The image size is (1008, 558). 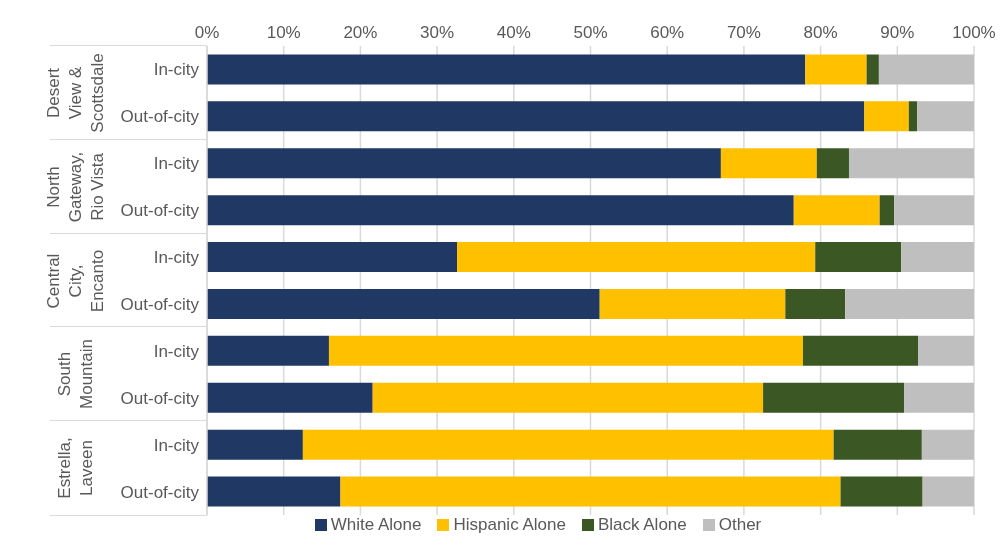 I want to click on x-tick-label: 20%, so click(x=360, y=32).